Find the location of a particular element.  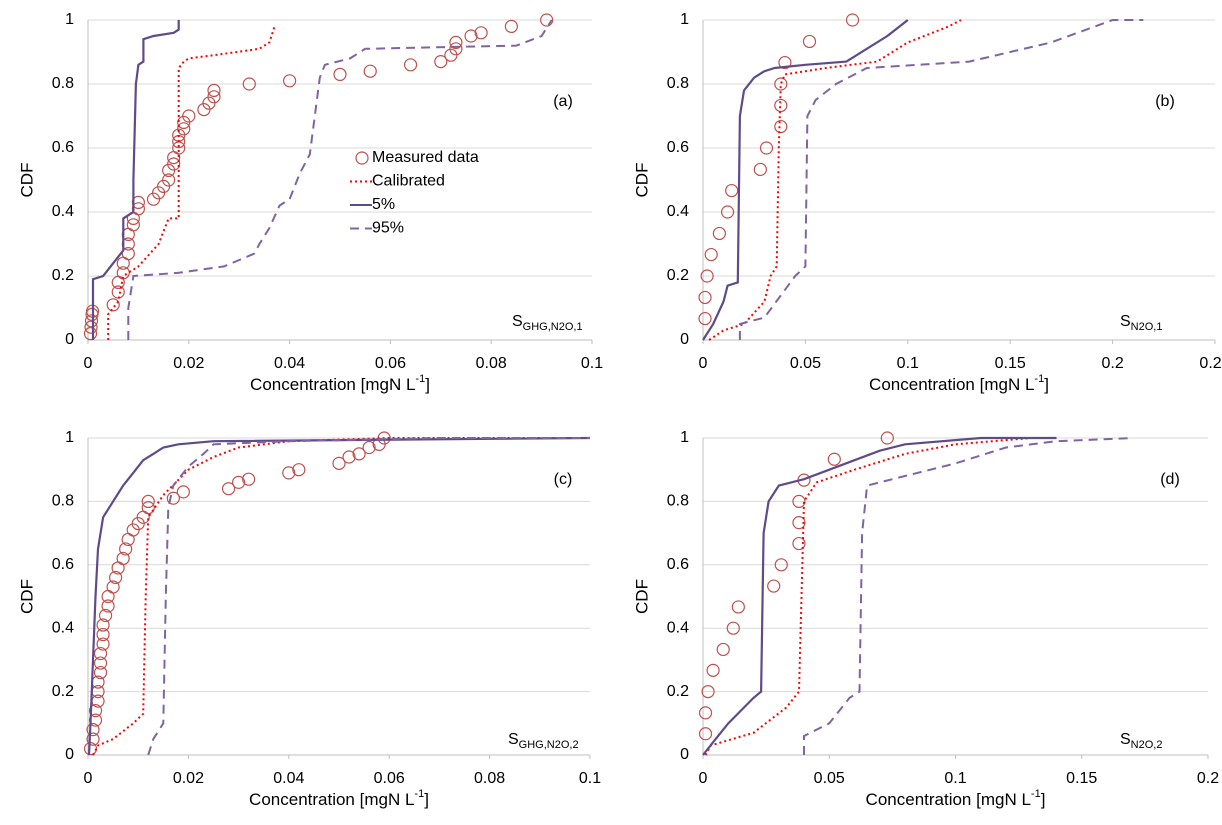

x-tick-label: 0 is located at coordinates (88, 363).